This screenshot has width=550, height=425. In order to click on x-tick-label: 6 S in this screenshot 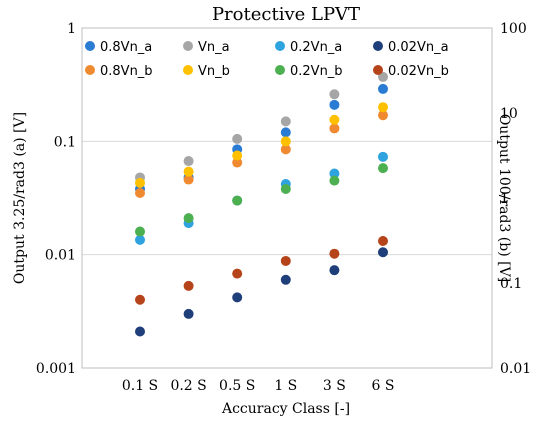, I will do `click(383, 386)`.